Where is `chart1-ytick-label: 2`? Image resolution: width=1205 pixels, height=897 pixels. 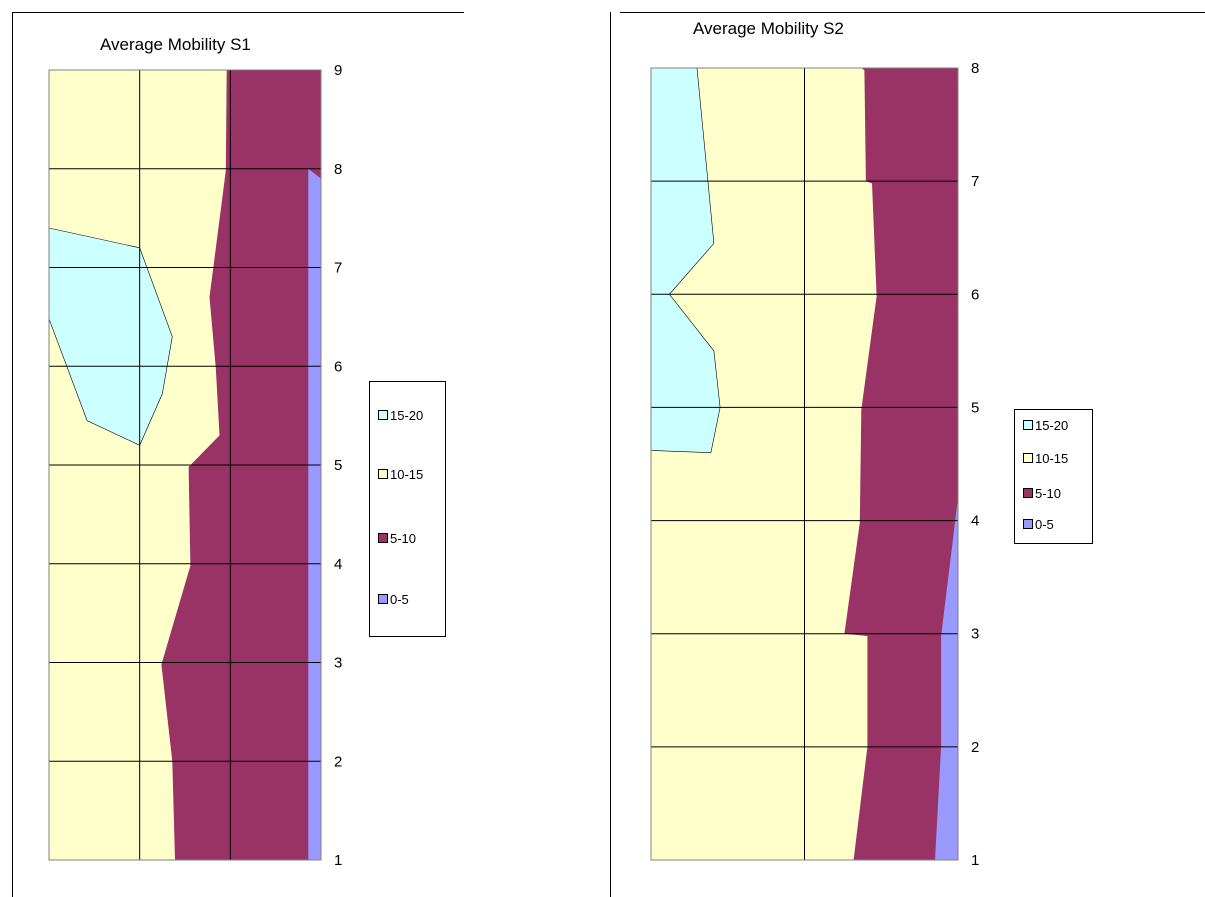
chart1-ytick-label: 2 is located at coordinates (338, 761).